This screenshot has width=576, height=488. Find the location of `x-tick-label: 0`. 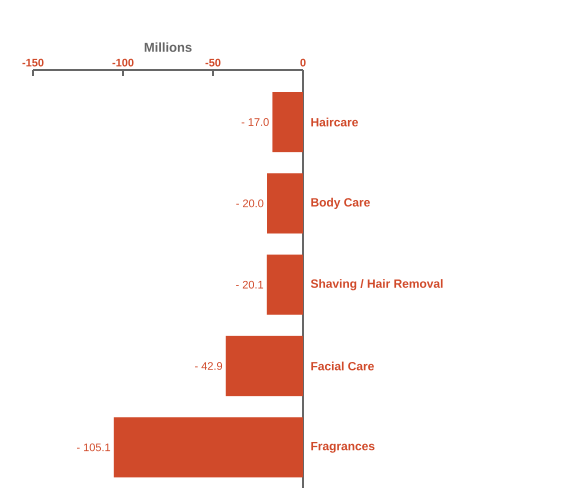

x-tick-label: 0 is located at coordinates (303, 62).